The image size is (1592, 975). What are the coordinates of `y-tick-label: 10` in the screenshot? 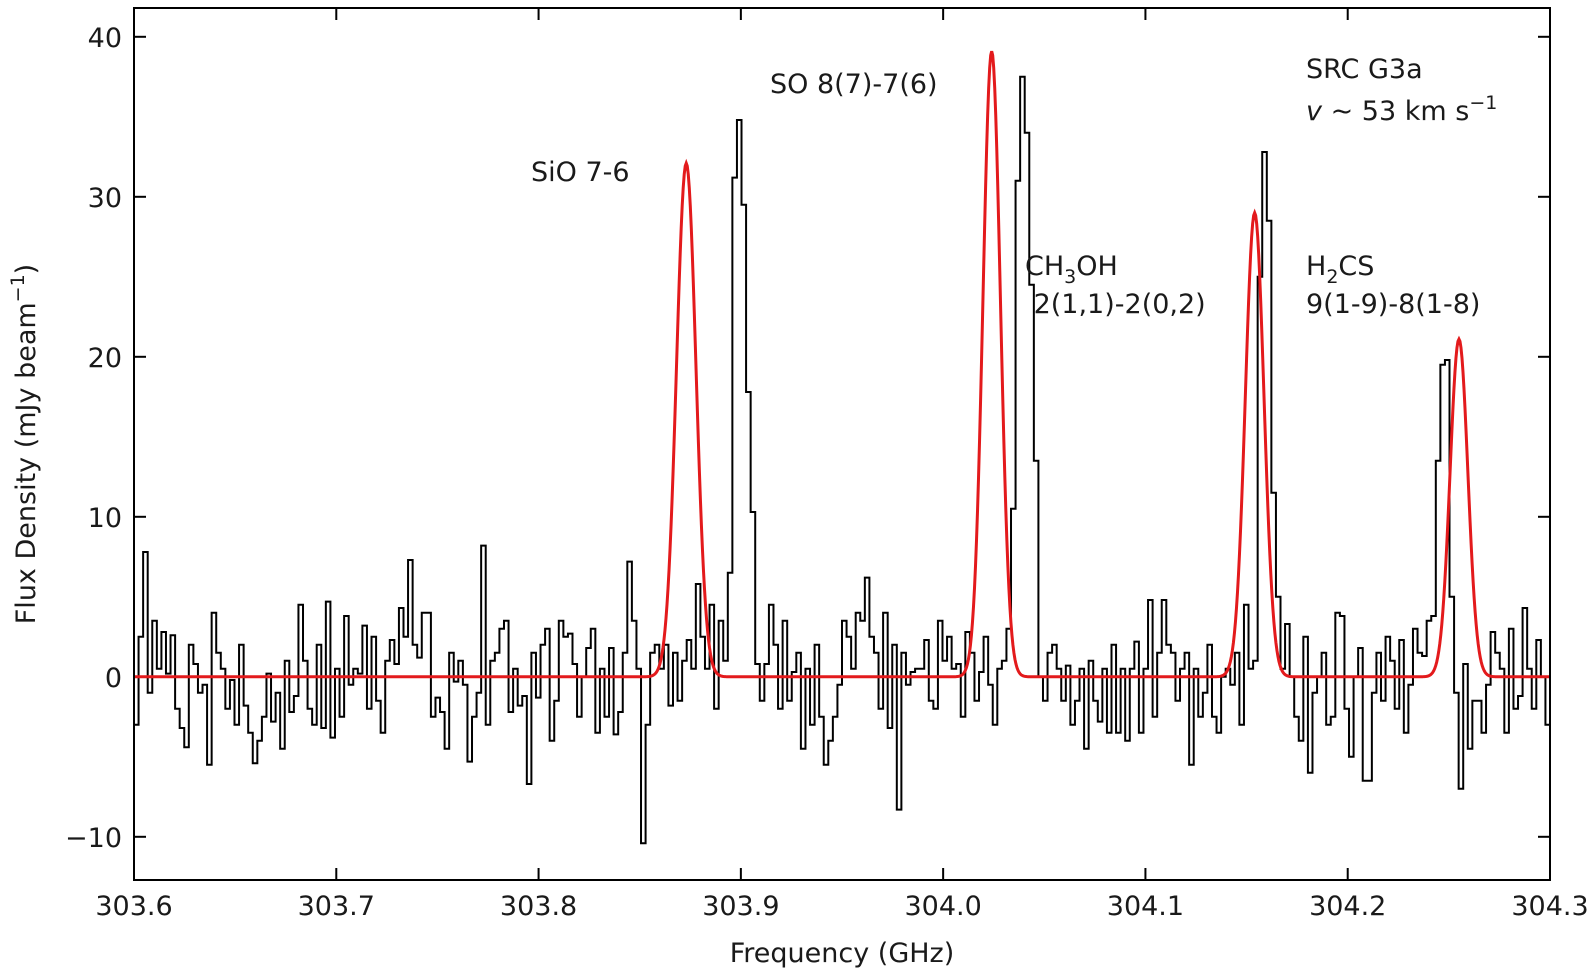 It's located at (105, 518).